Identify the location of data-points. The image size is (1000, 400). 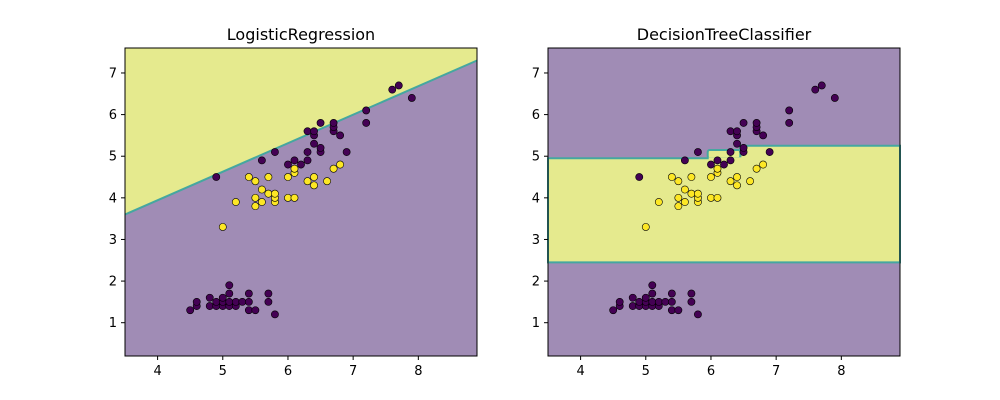
(724, 200).